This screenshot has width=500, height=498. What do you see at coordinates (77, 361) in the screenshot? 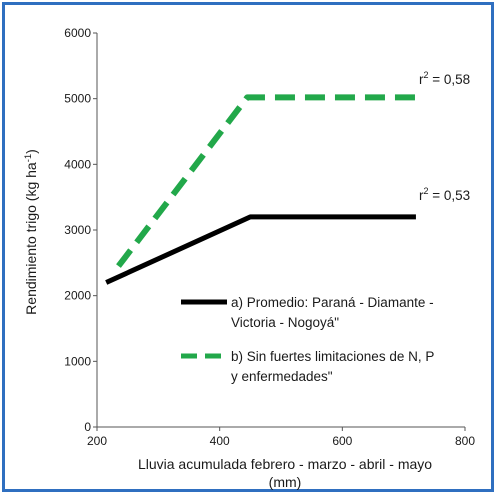
I see `y-tick-label: 1000` at bounding box center [77, 361].